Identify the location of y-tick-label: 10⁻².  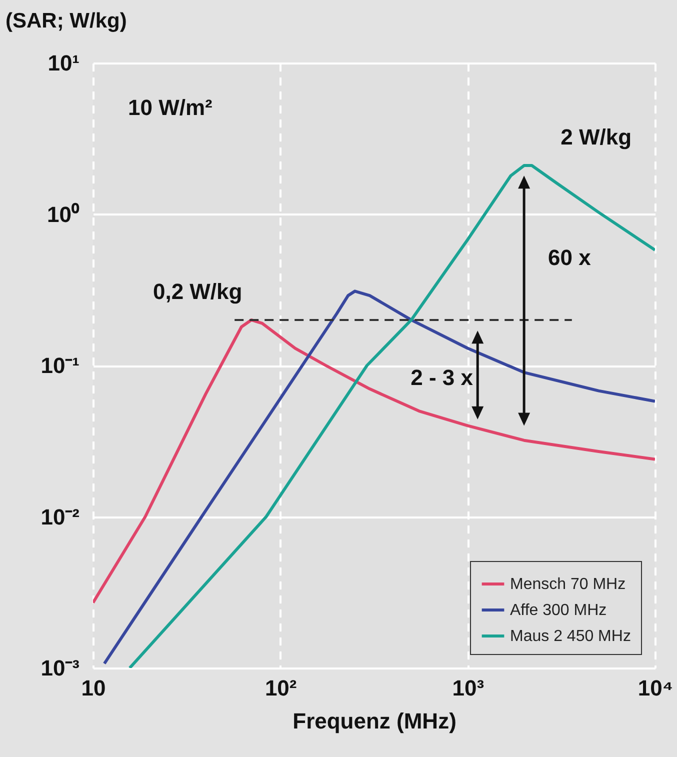
(60, 517).